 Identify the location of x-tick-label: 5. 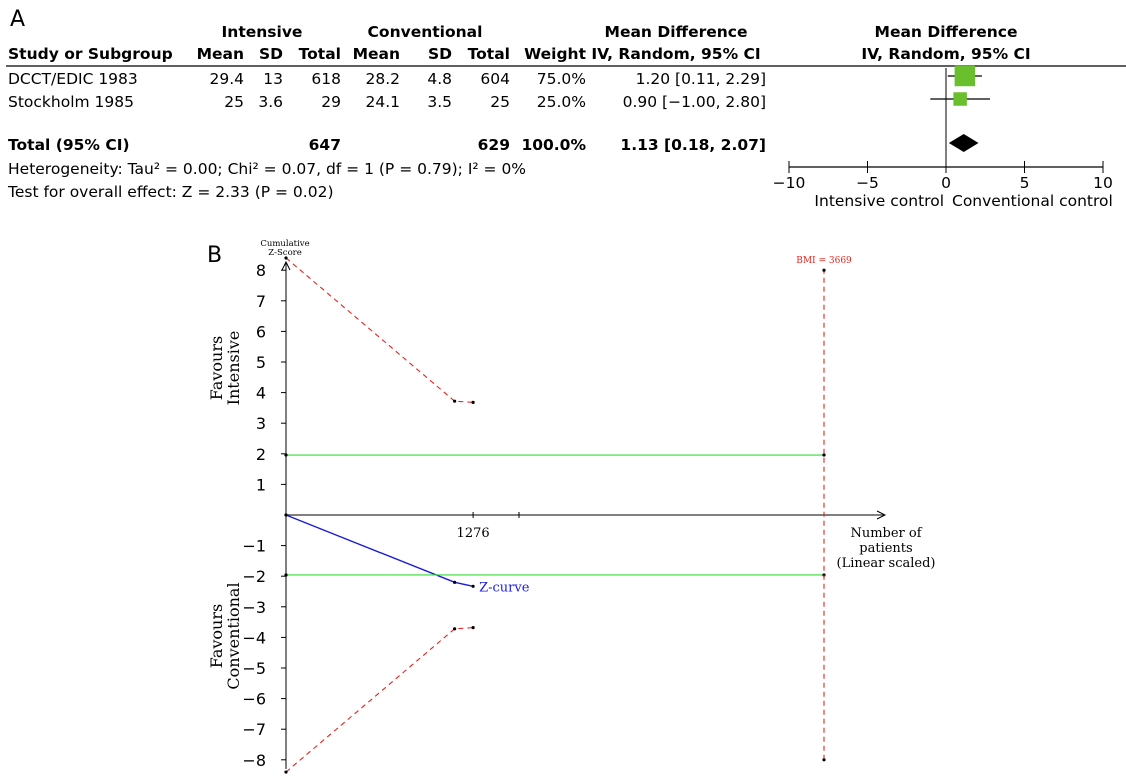
(1025, 183).